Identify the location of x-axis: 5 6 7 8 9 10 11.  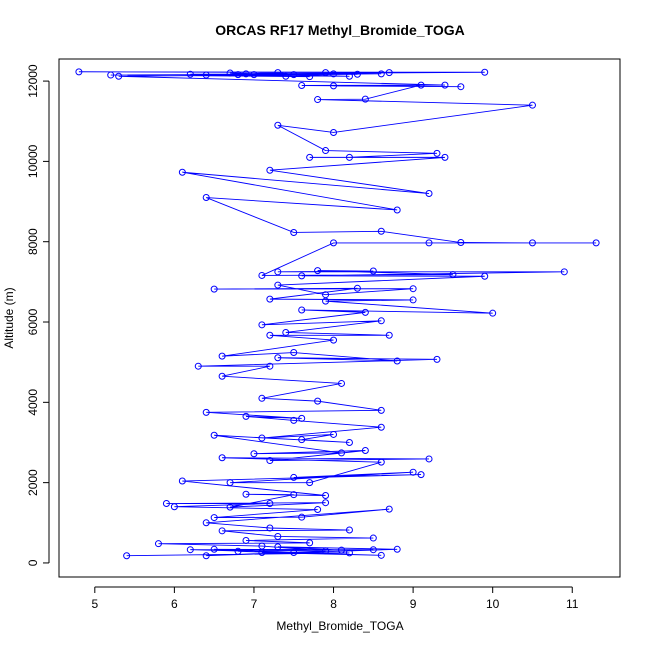
(335, 598).